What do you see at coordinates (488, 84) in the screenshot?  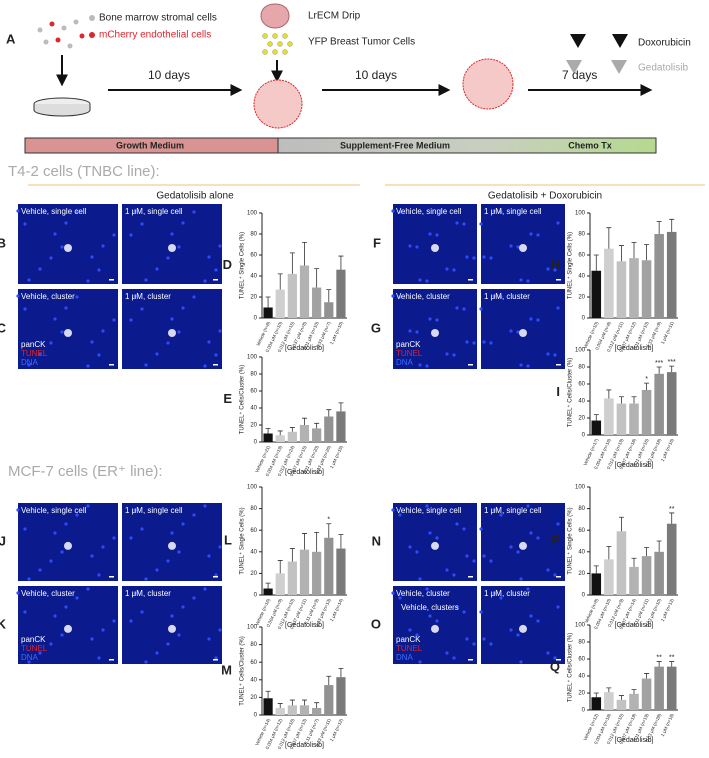 I see `gel-sphere` at bounding box center [488, 84].